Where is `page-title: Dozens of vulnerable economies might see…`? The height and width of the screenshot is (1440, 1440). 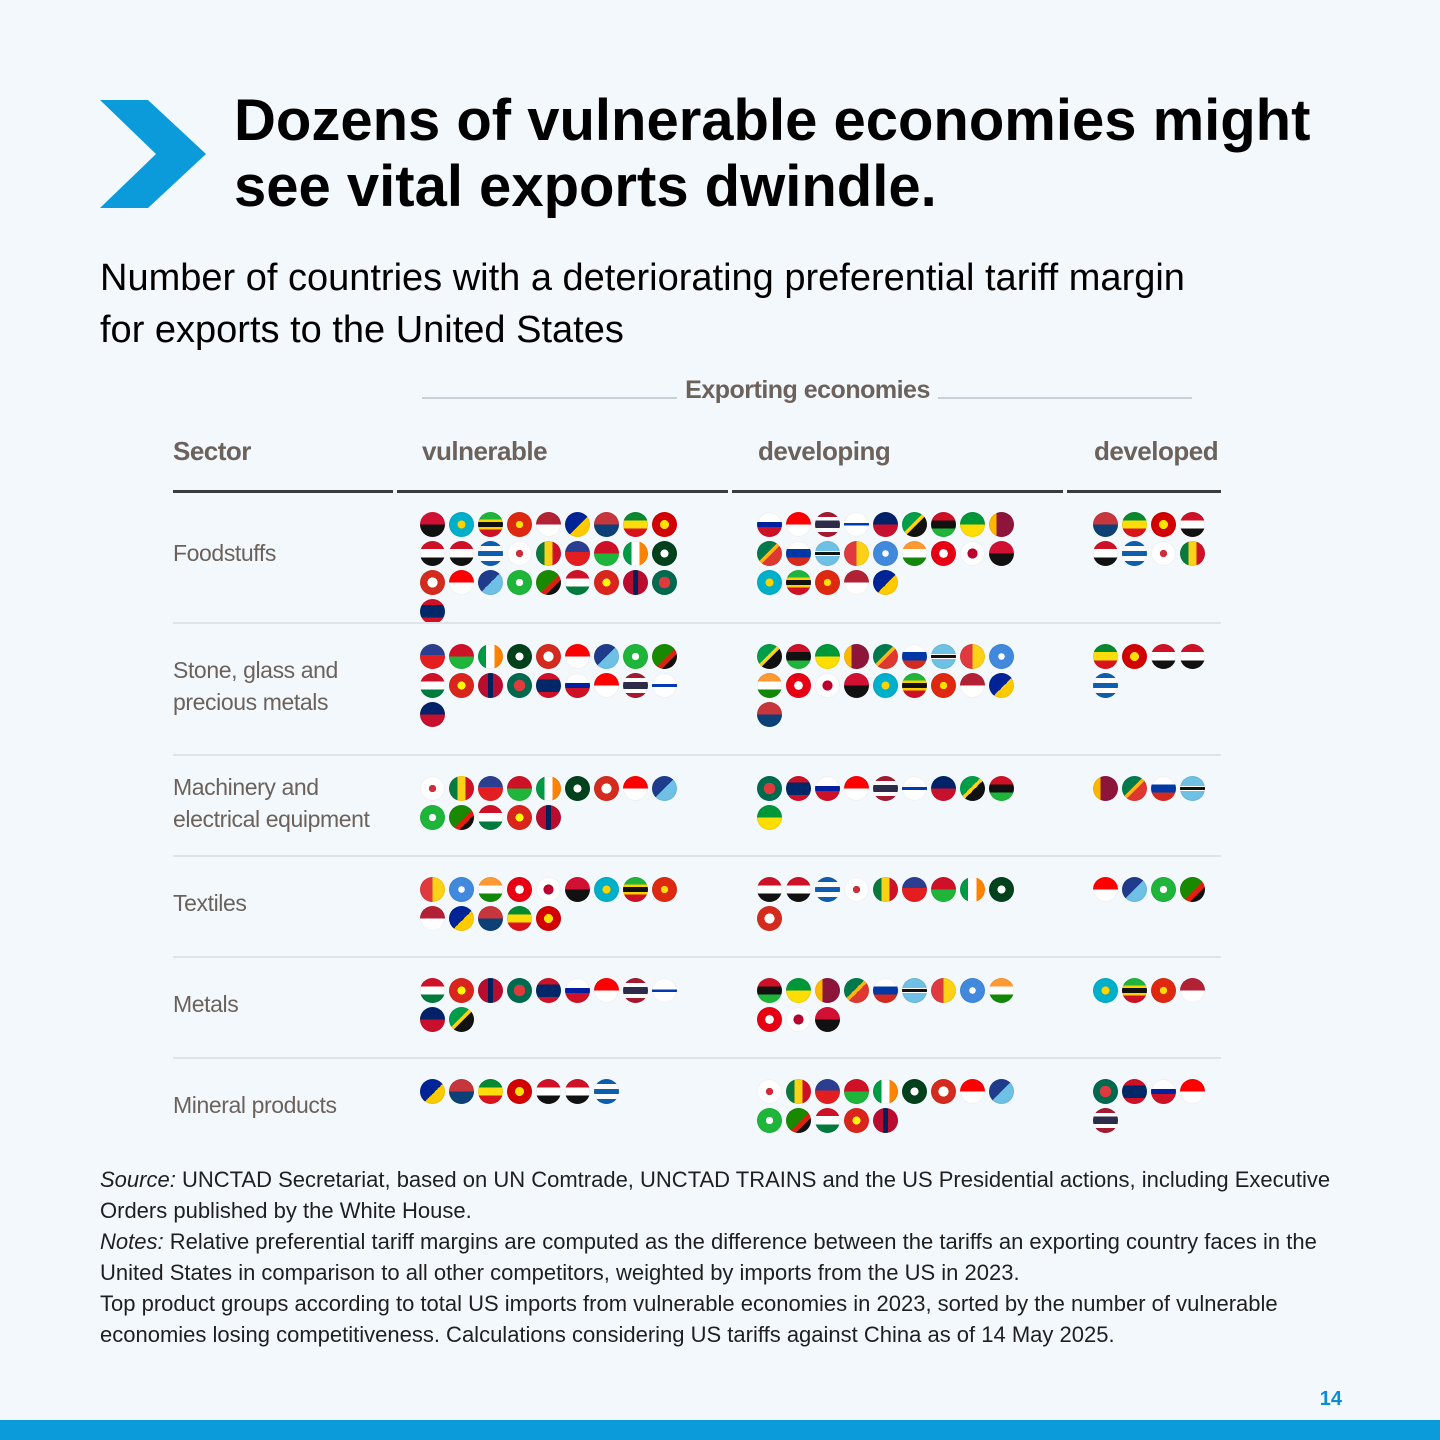
page-title: Dozens of vulnerable economies might see… is located at coordinates (772, 153).